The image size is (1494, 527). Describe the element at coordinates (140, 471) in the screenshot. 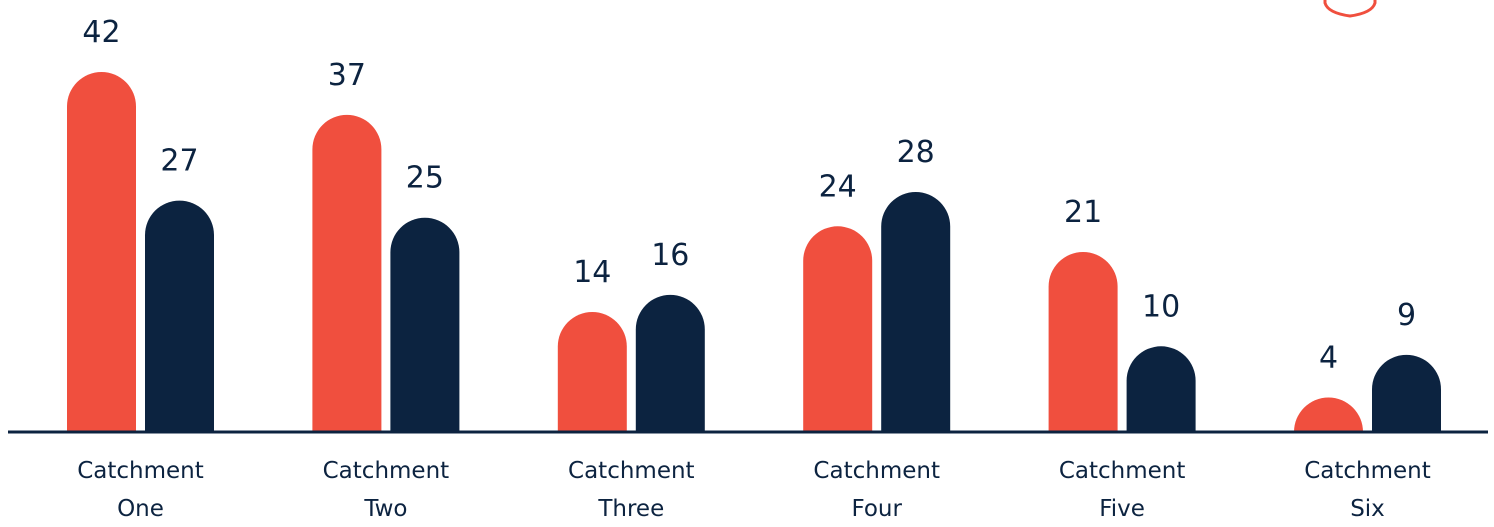

I see `category-label-1-line-1: Catchment` at that location.